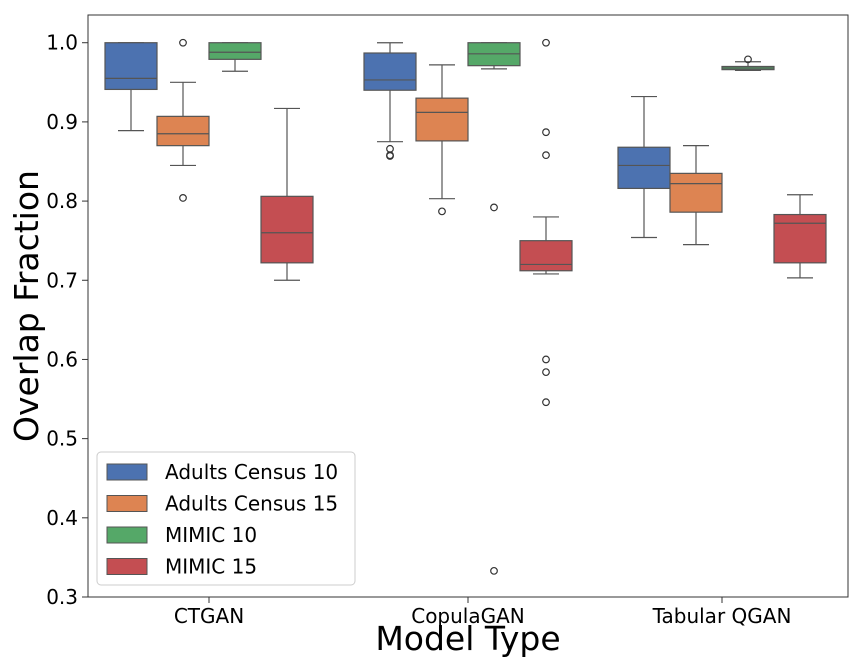 This screenshot has width=852, height=660. What do you see at coordinates (468, 616) in the screenshot?
I see `x-tick-label: CopulaGAN` at bounding box center [468, 616].